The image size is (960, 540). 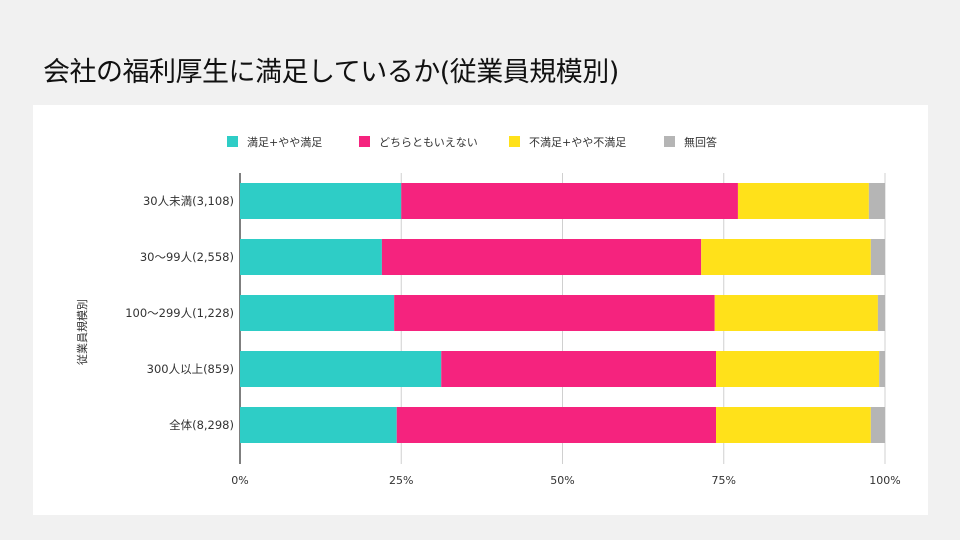 I want to click on legend-label: 不満足+やや不満足, so click(x=577, y=142).